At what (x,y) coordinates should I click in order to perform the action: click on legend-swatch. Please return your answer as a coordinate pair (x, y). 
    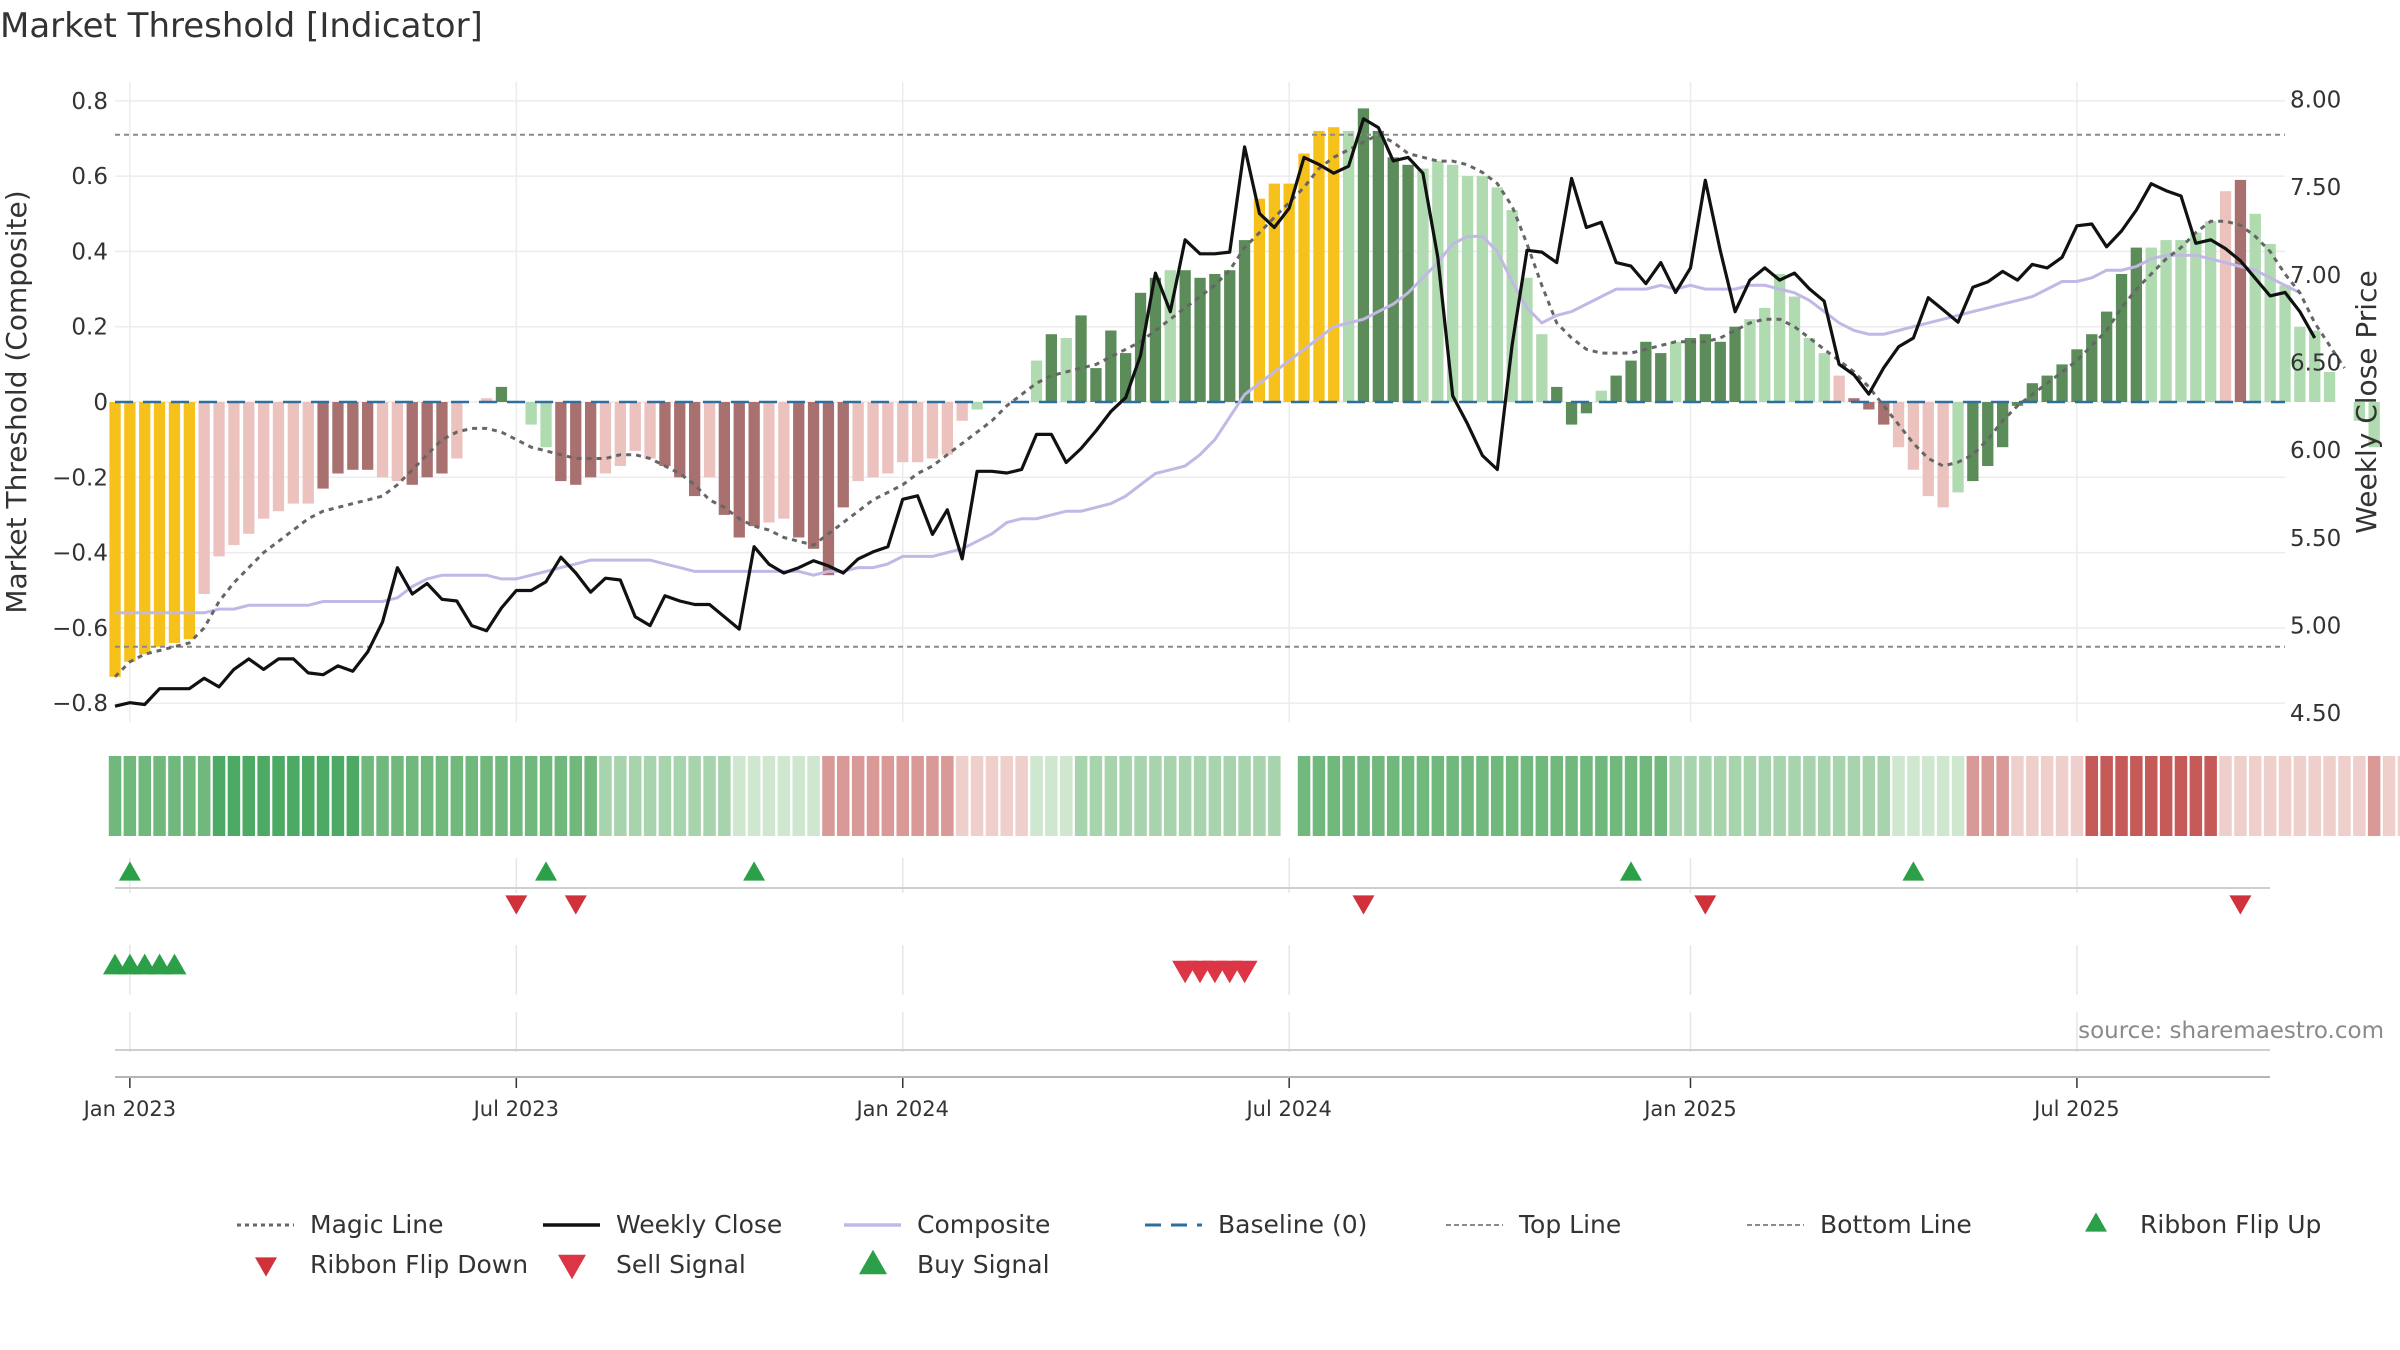
    Looking at the image, I should click on (2096, 1222).